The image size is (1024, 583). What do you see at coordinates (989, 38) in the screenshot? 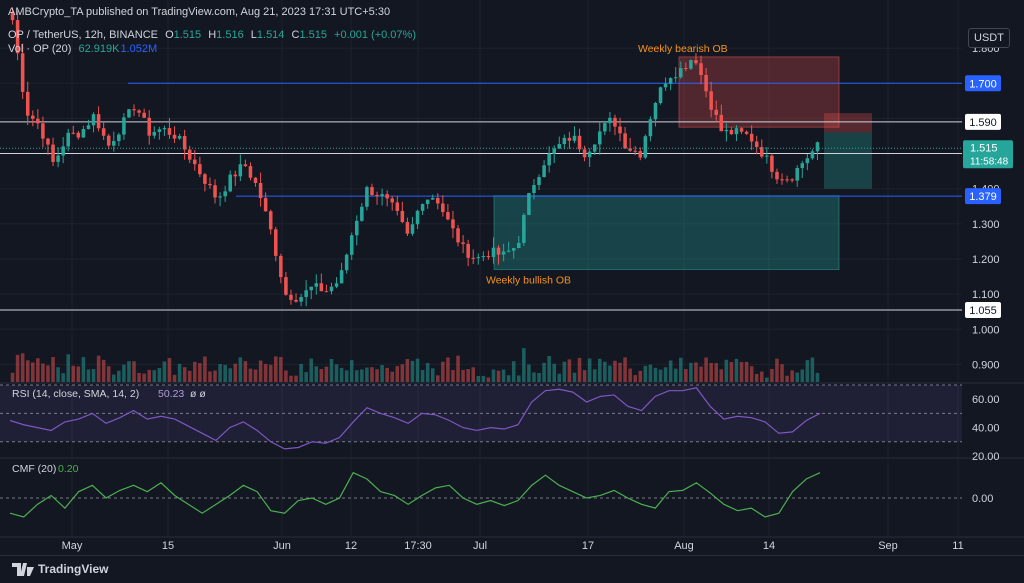
I see `currency-button: USDT` at bounding box center [989, 38].